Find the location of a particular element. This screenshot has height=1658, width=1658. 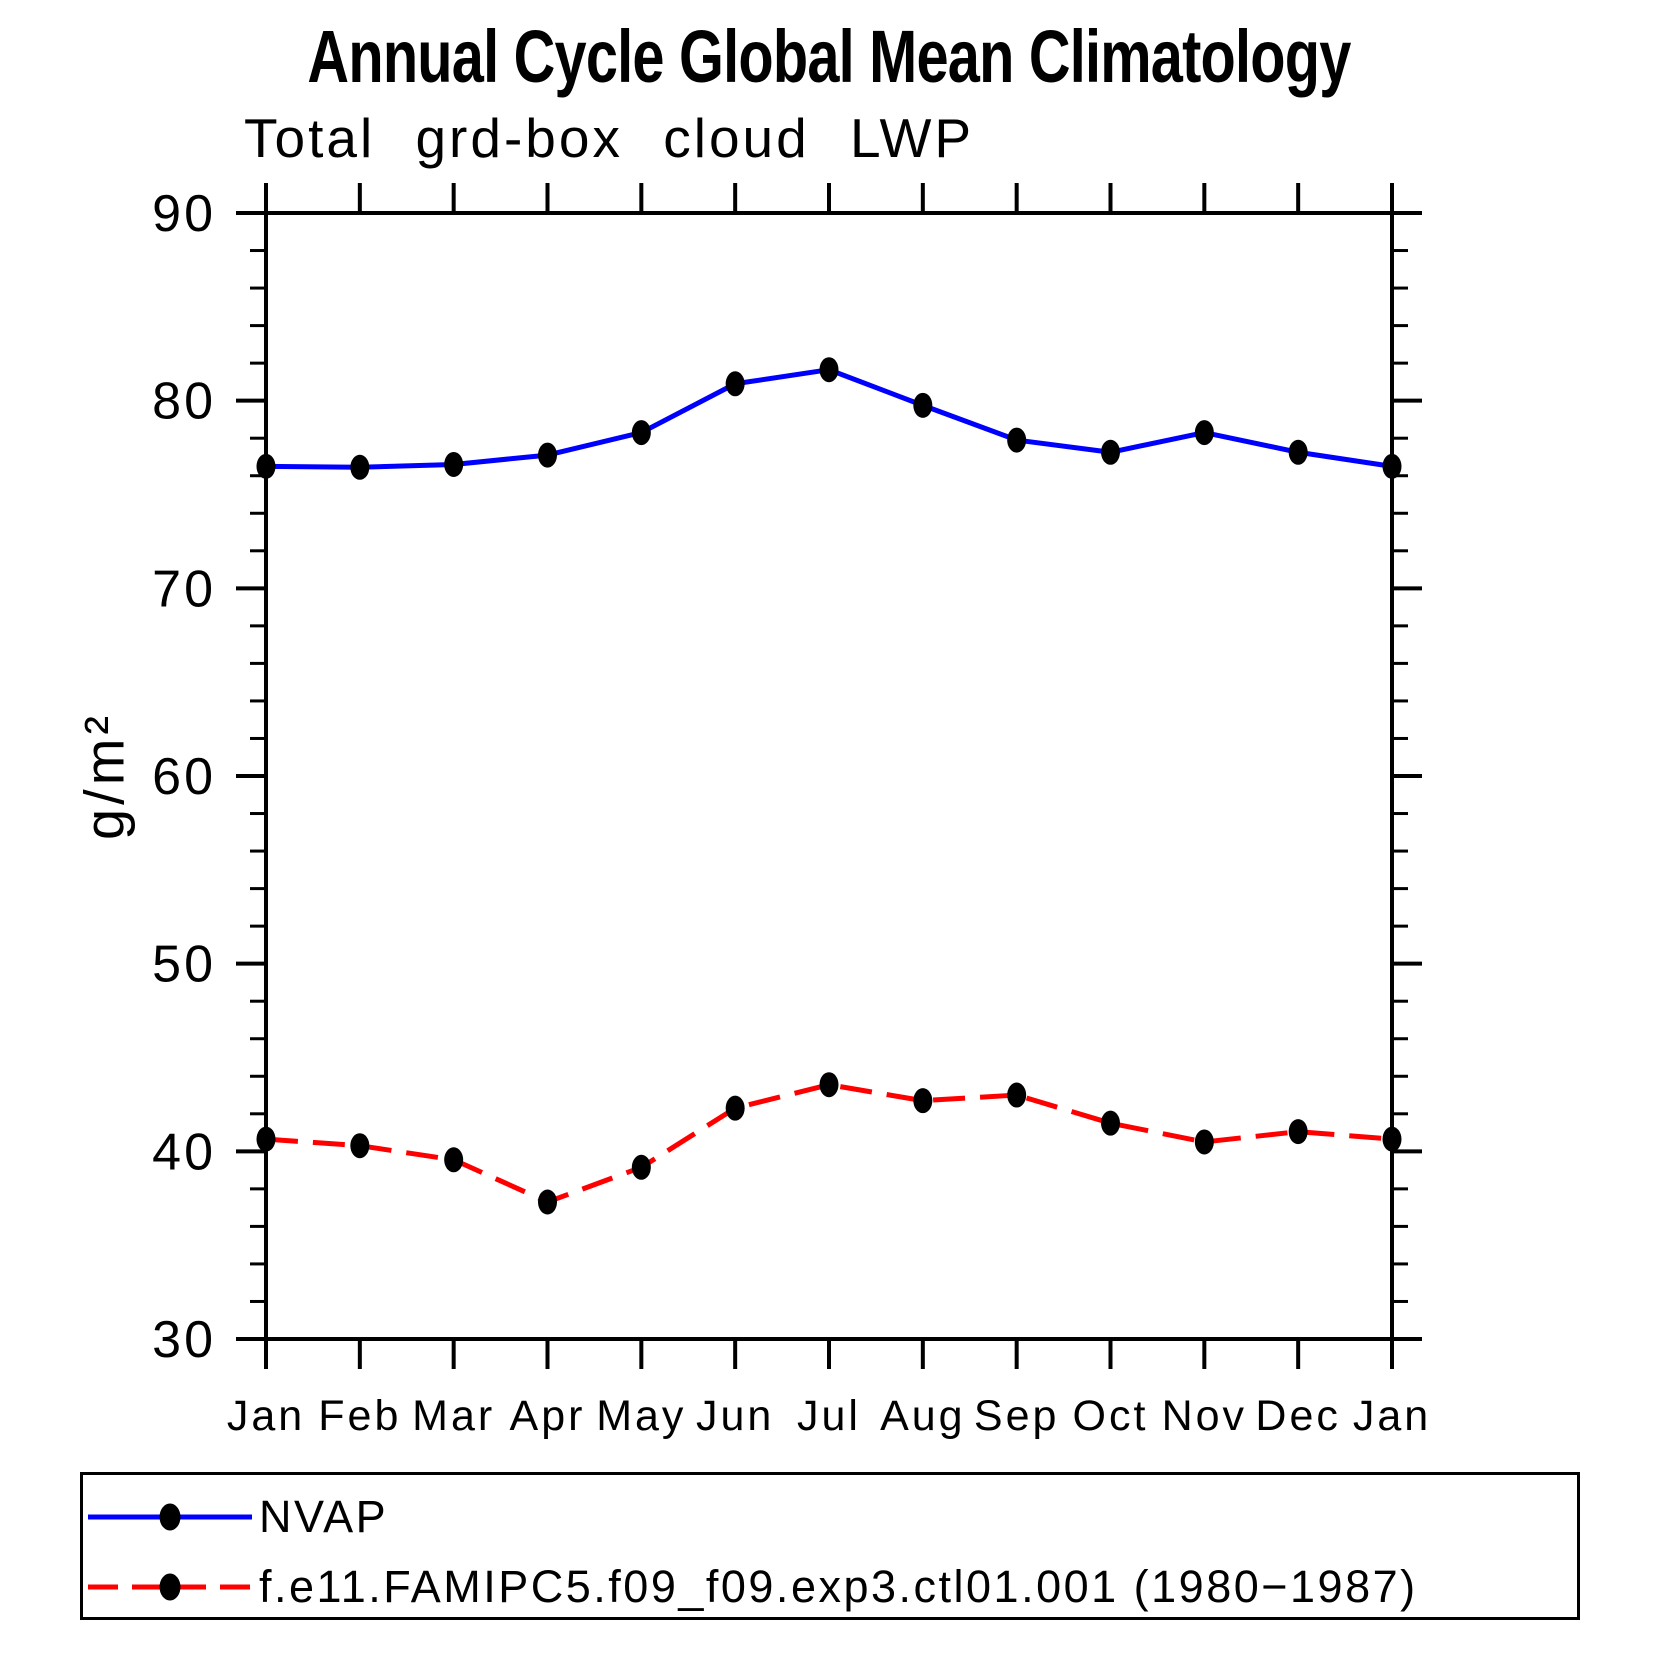

x-tick-label: Jul is located at coordinates (829, 1416).